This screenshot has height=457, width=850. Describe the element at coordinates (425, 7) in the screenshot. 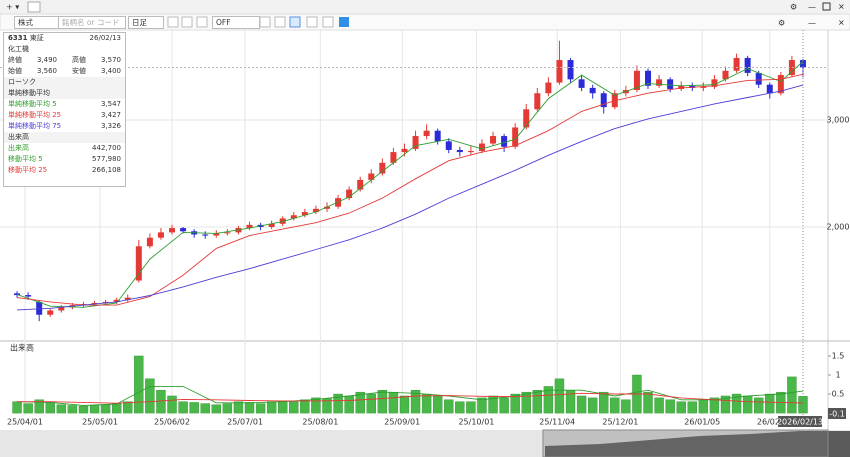

I see `title-bar` at that location.